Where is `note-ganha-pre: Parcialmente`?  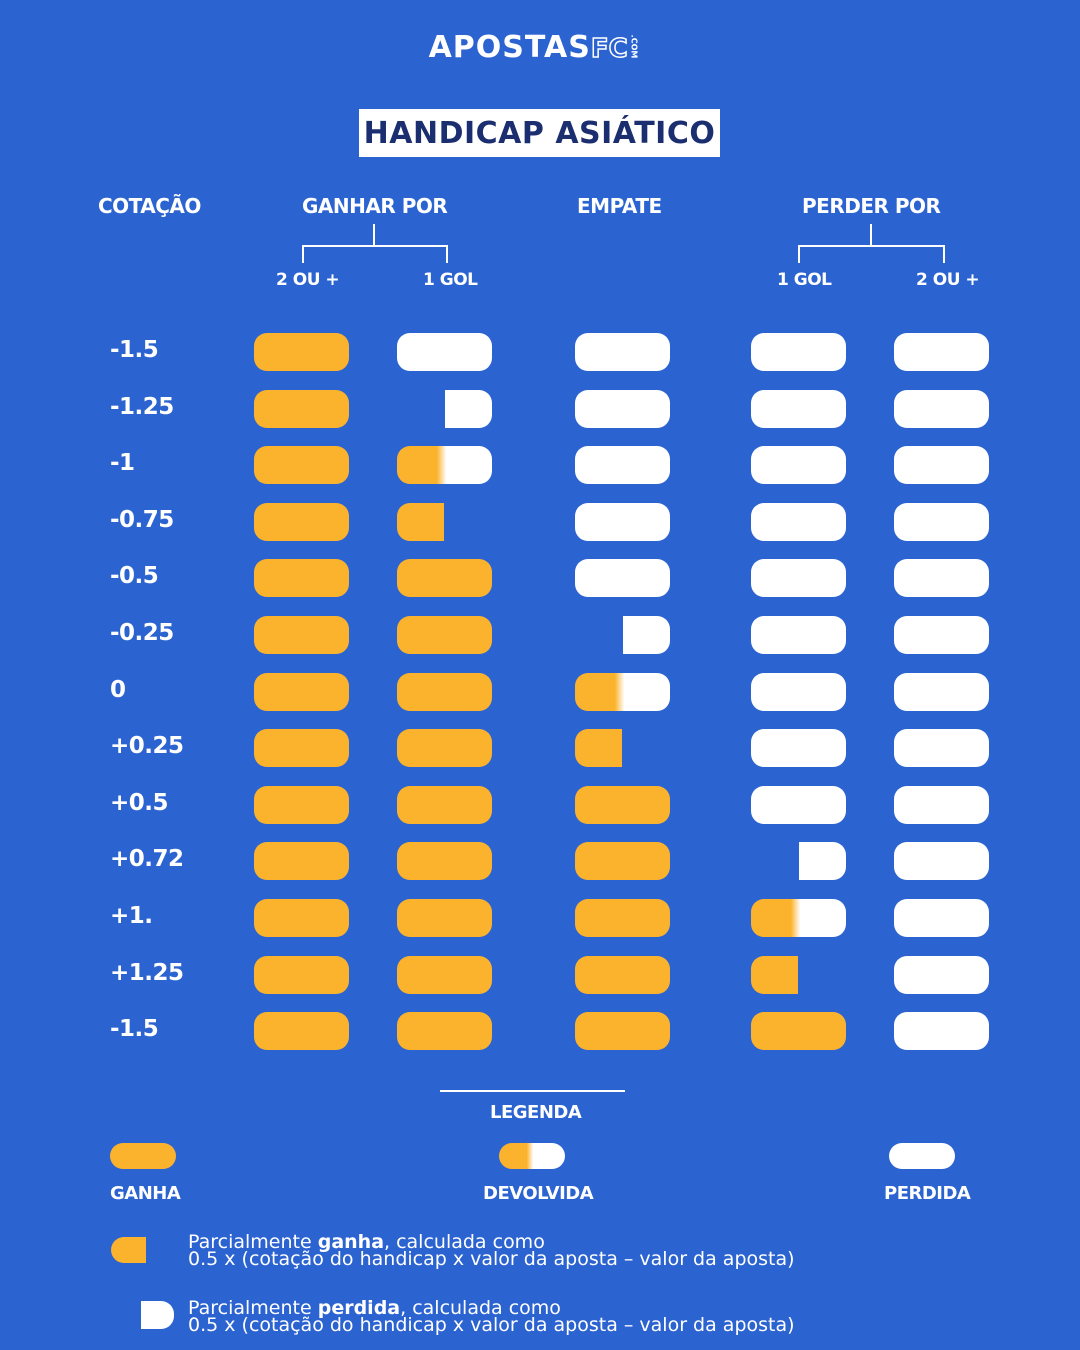
note-ganha-pre: Parcialmente is located at coordinates (253, 1242).